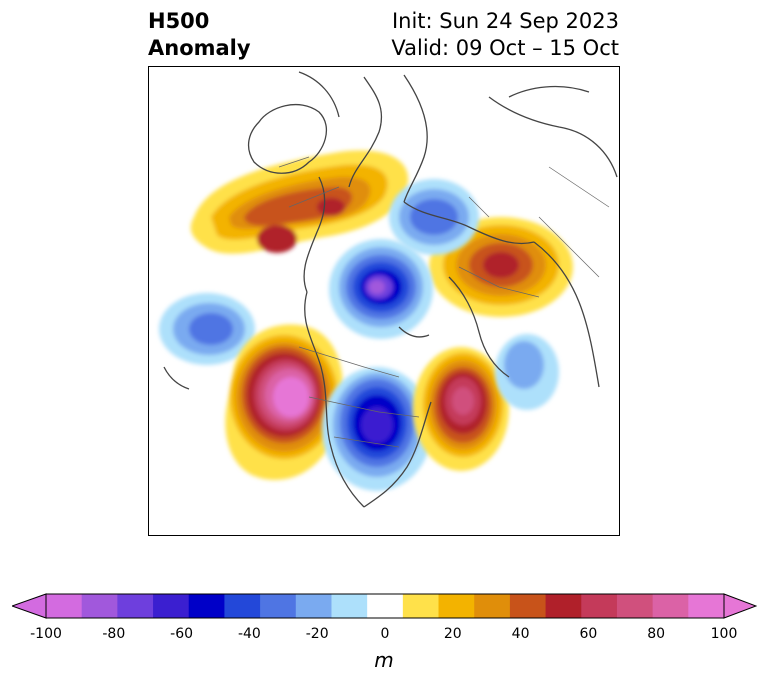  What do you see at coordinates (381, 289) in the screenshot?
I see `trough-arctic` at bounding box center [381, 289].